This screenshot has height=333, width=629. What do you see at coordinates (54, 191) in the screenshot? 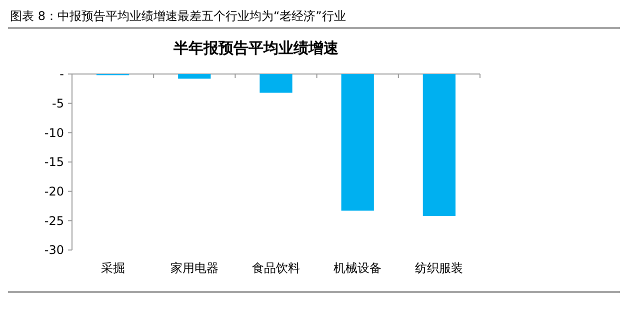
I see `y-tick-label: -20` at bounding box center [54, 191].